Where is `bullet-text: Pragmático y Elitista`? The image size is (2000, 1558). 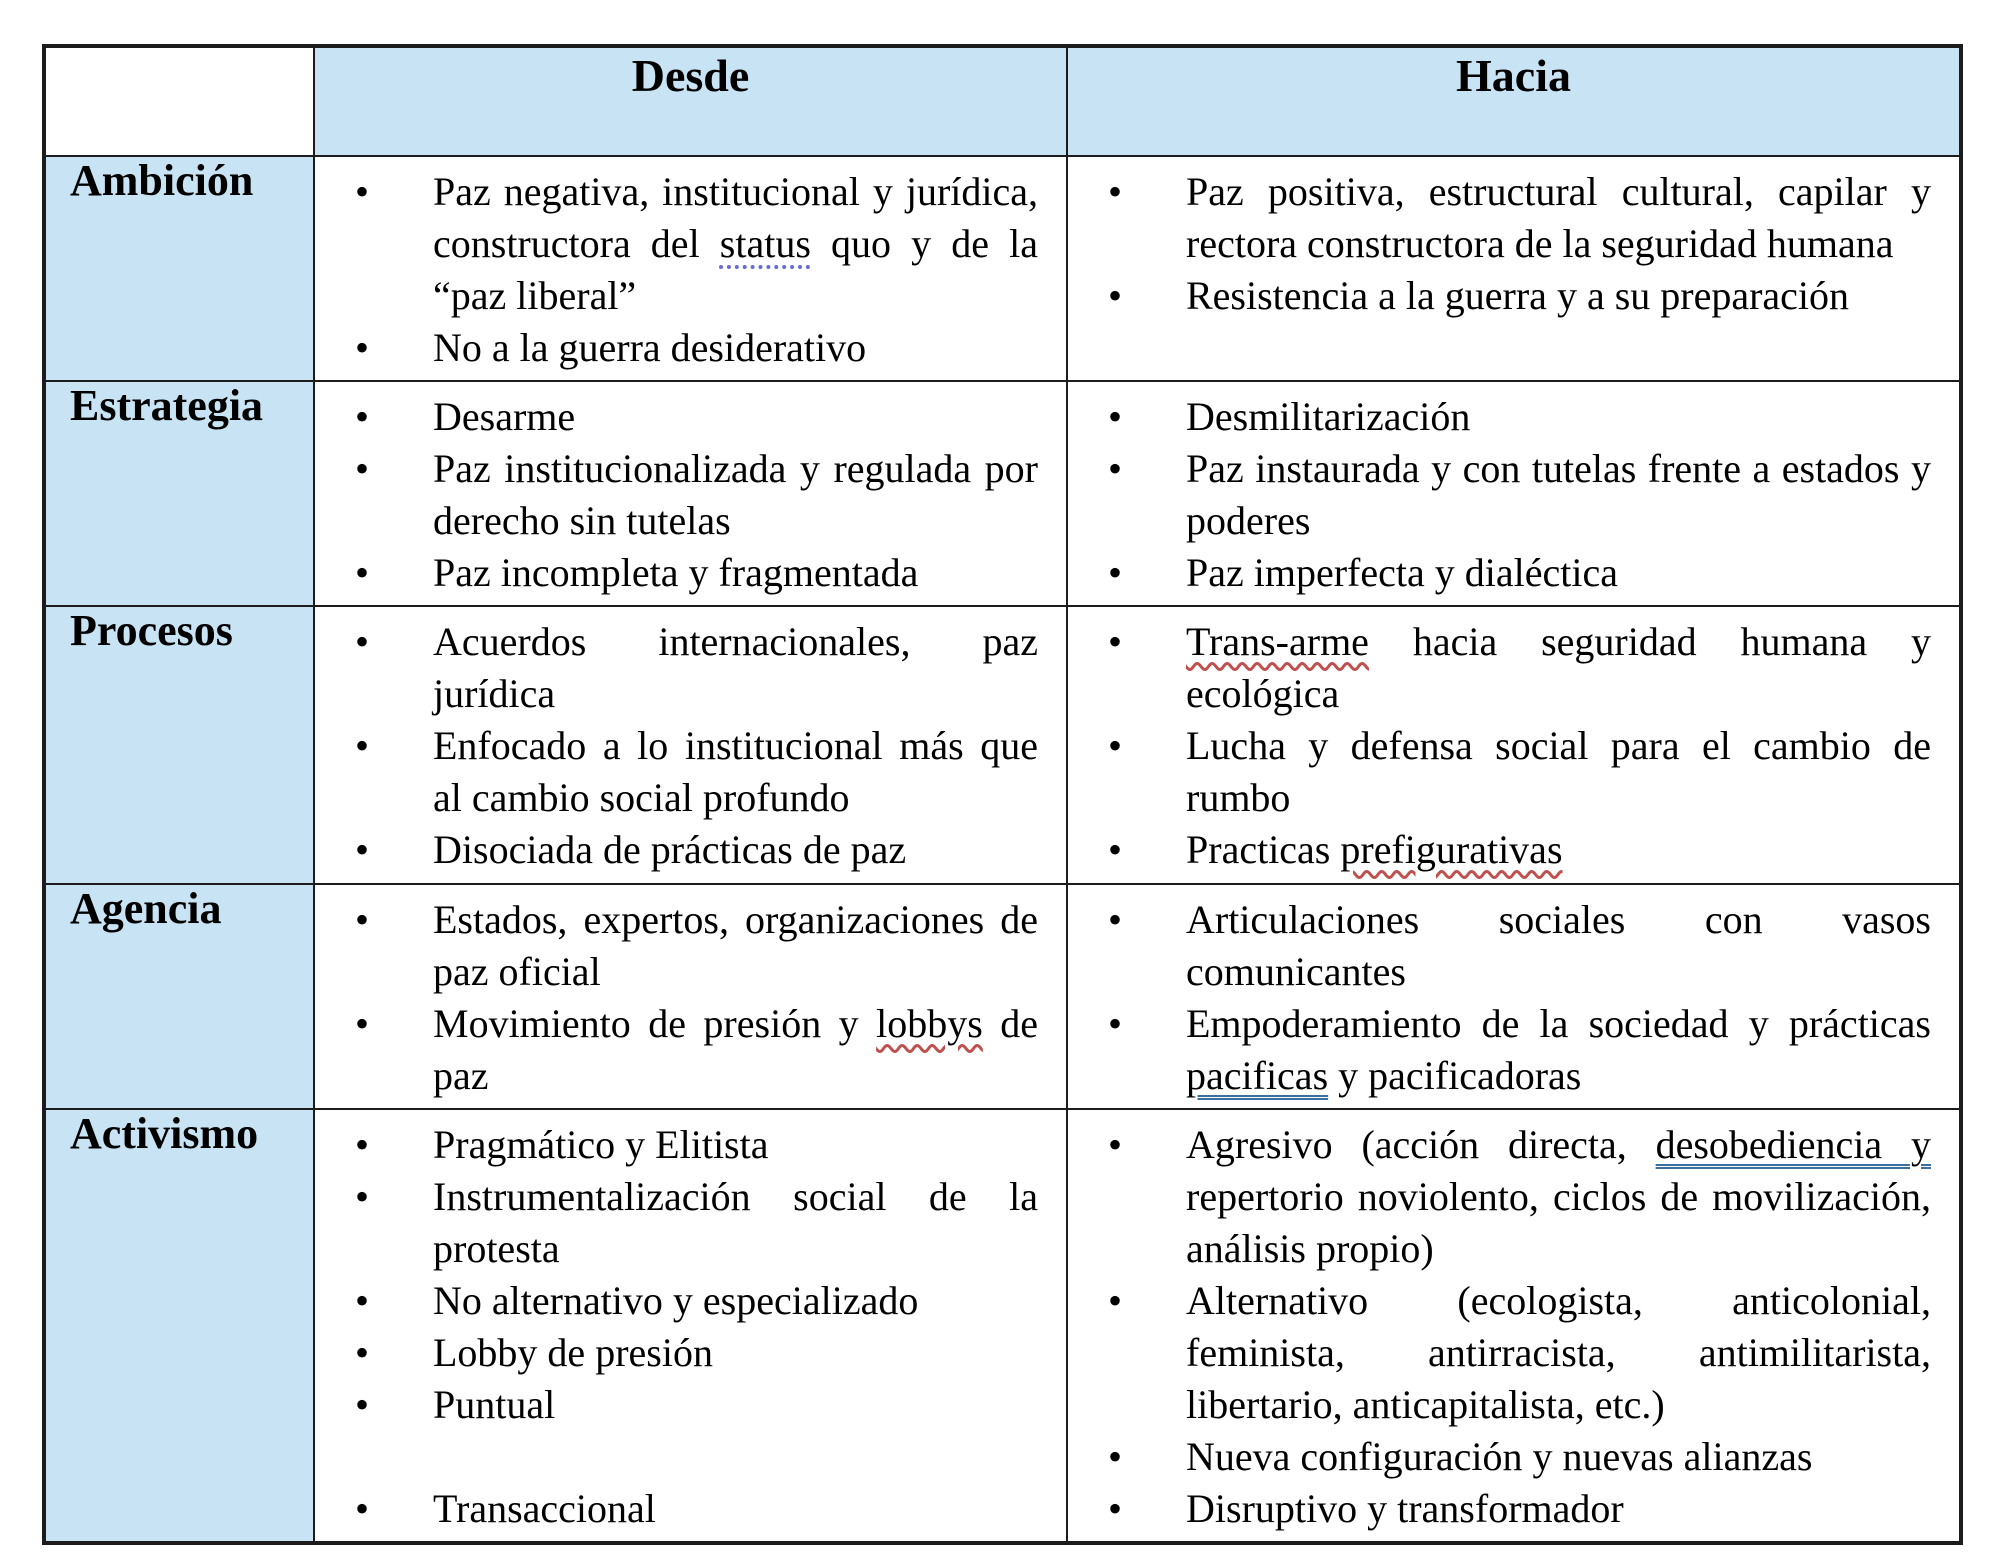
bullet-text: Pragmático y Elitista is located at coordinates (735, 1145).